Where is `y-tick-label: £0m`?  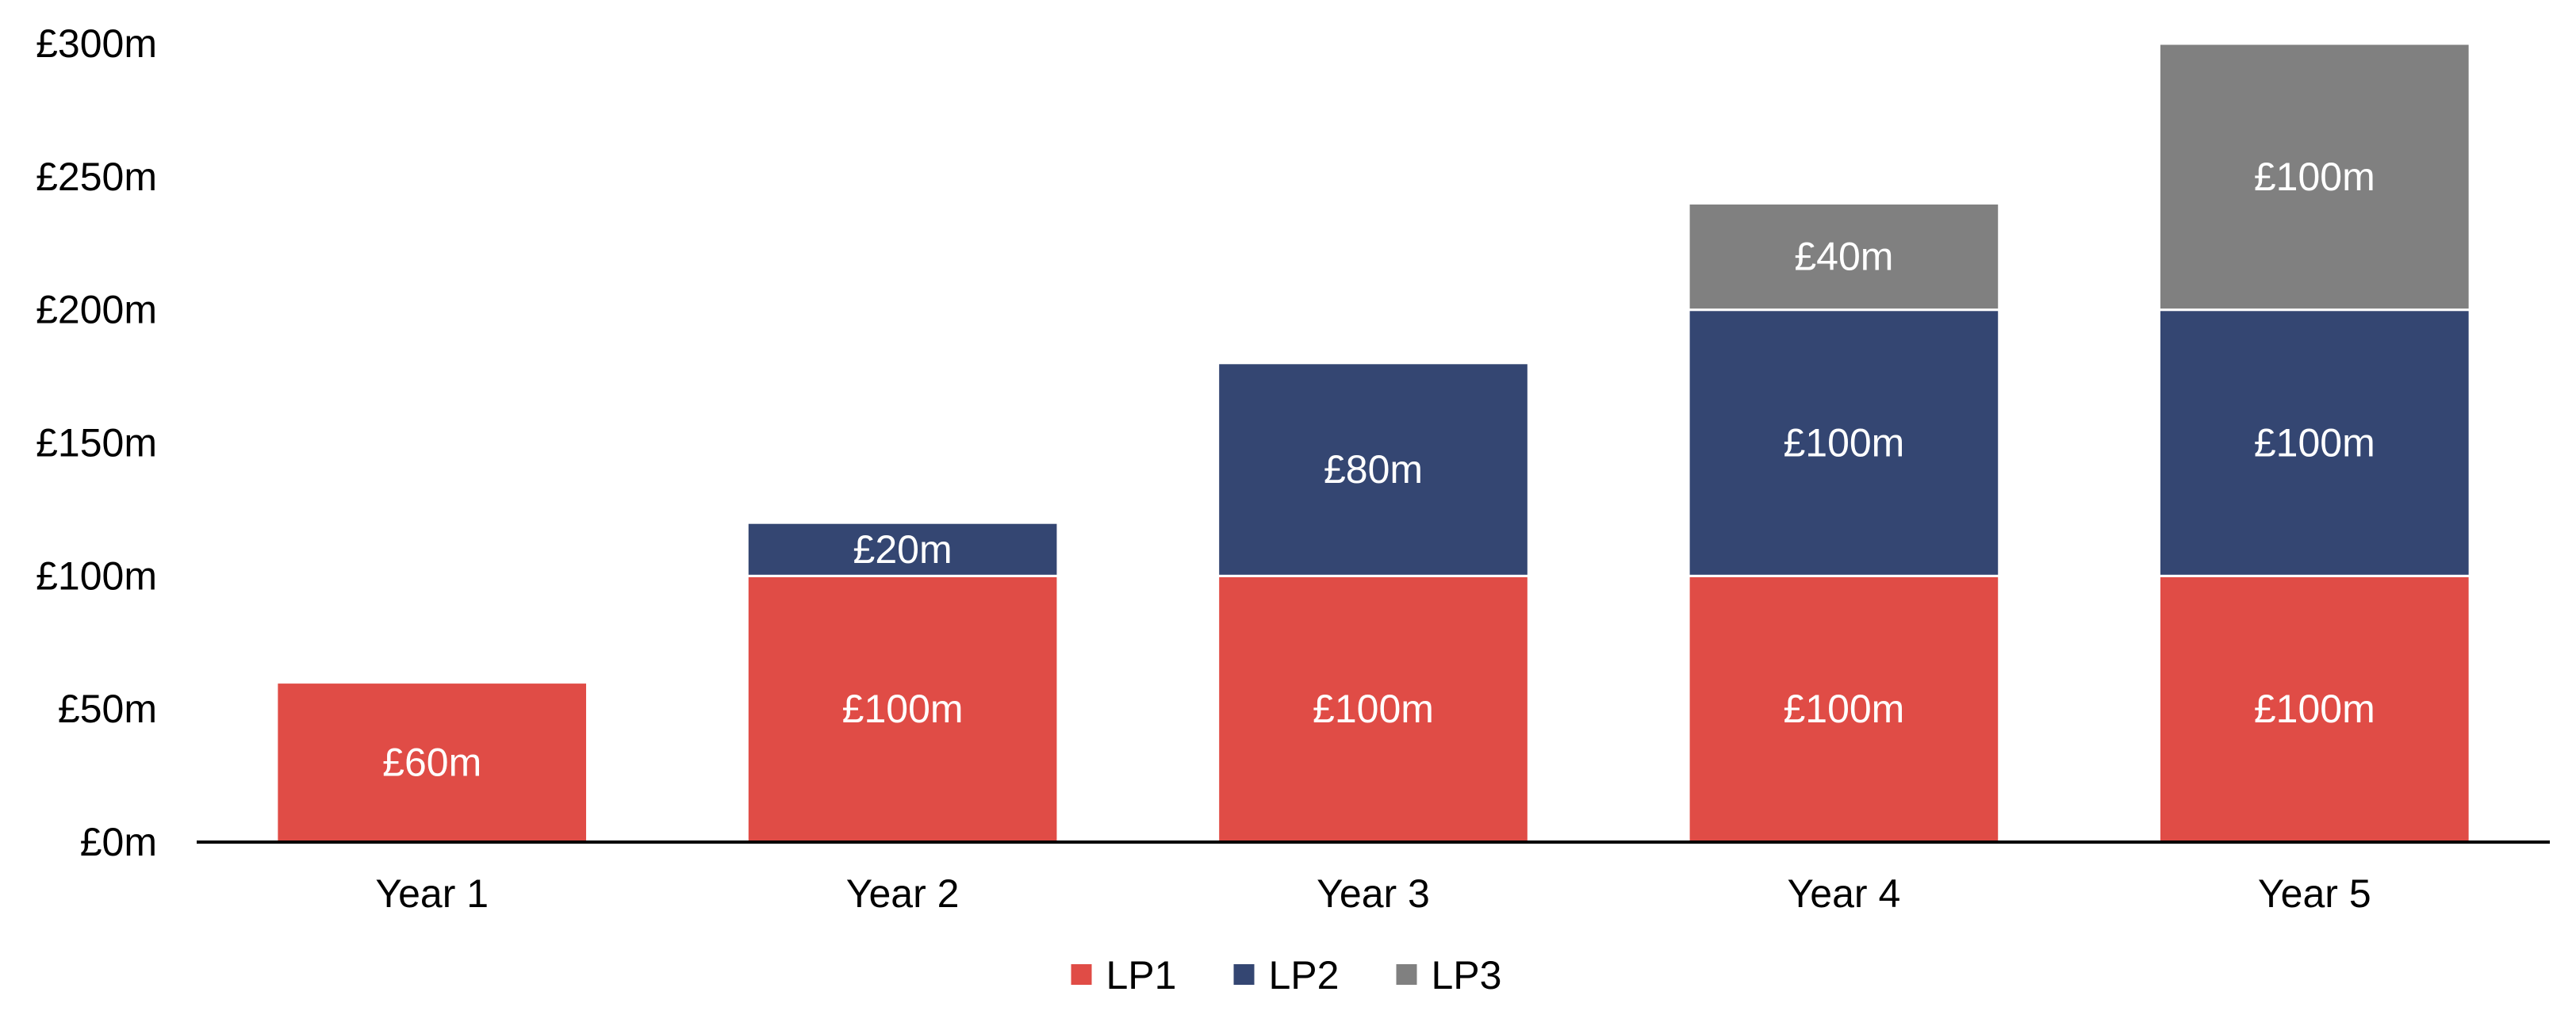
y-tick-label: £0m is located at coordinates (119, 842).